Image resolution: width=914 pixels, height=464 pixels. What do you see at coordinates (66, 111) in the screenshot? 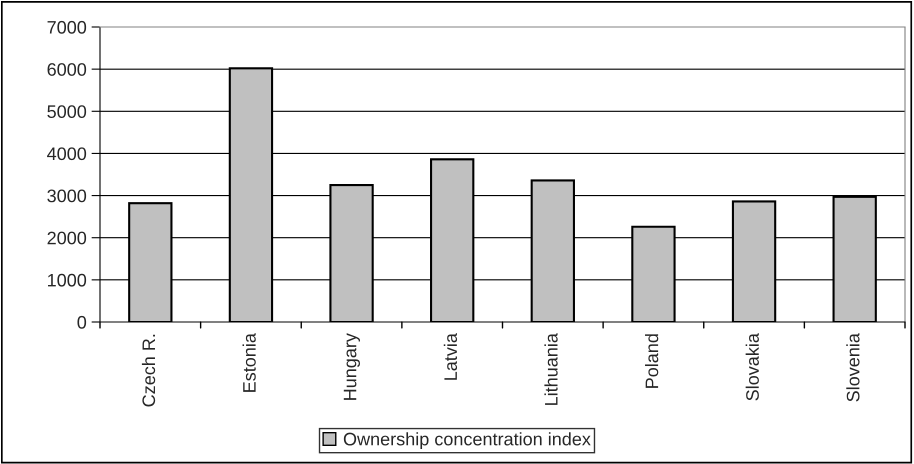
I see `y-tick-label: 5000` at bounding box center [66, 111].